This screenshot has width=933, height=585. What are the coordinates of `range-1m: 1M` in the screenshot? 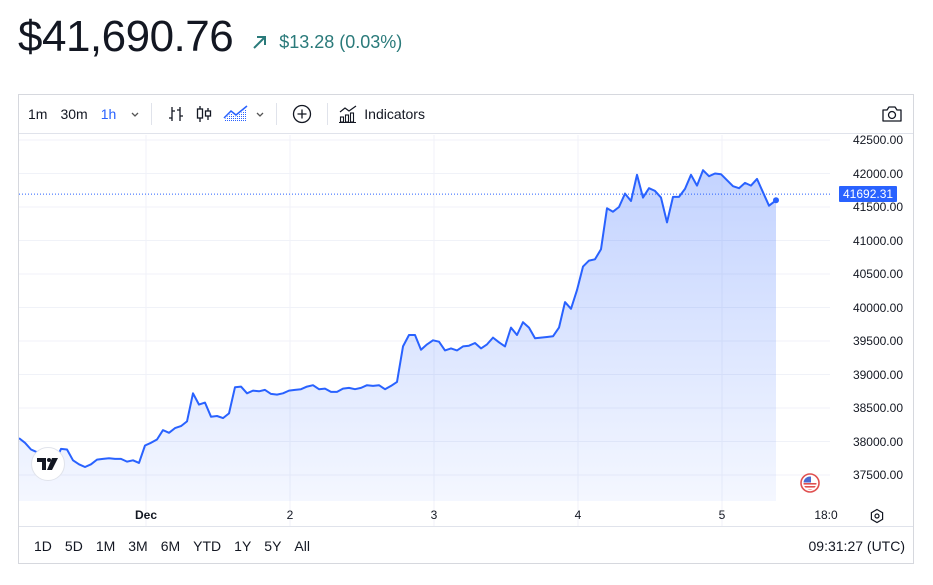 It's located at (105, 545).